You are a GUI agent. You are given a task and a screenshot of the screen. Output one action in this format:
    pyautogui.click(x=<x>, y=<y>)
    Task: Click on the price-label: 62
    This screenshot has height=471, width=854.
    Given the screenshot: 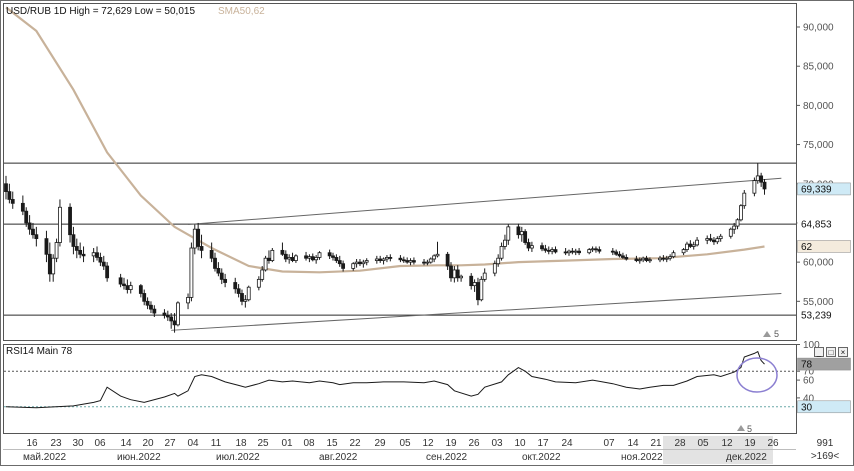 What is the action you would take?
    pyautogui.click(x=807, y=247)
    